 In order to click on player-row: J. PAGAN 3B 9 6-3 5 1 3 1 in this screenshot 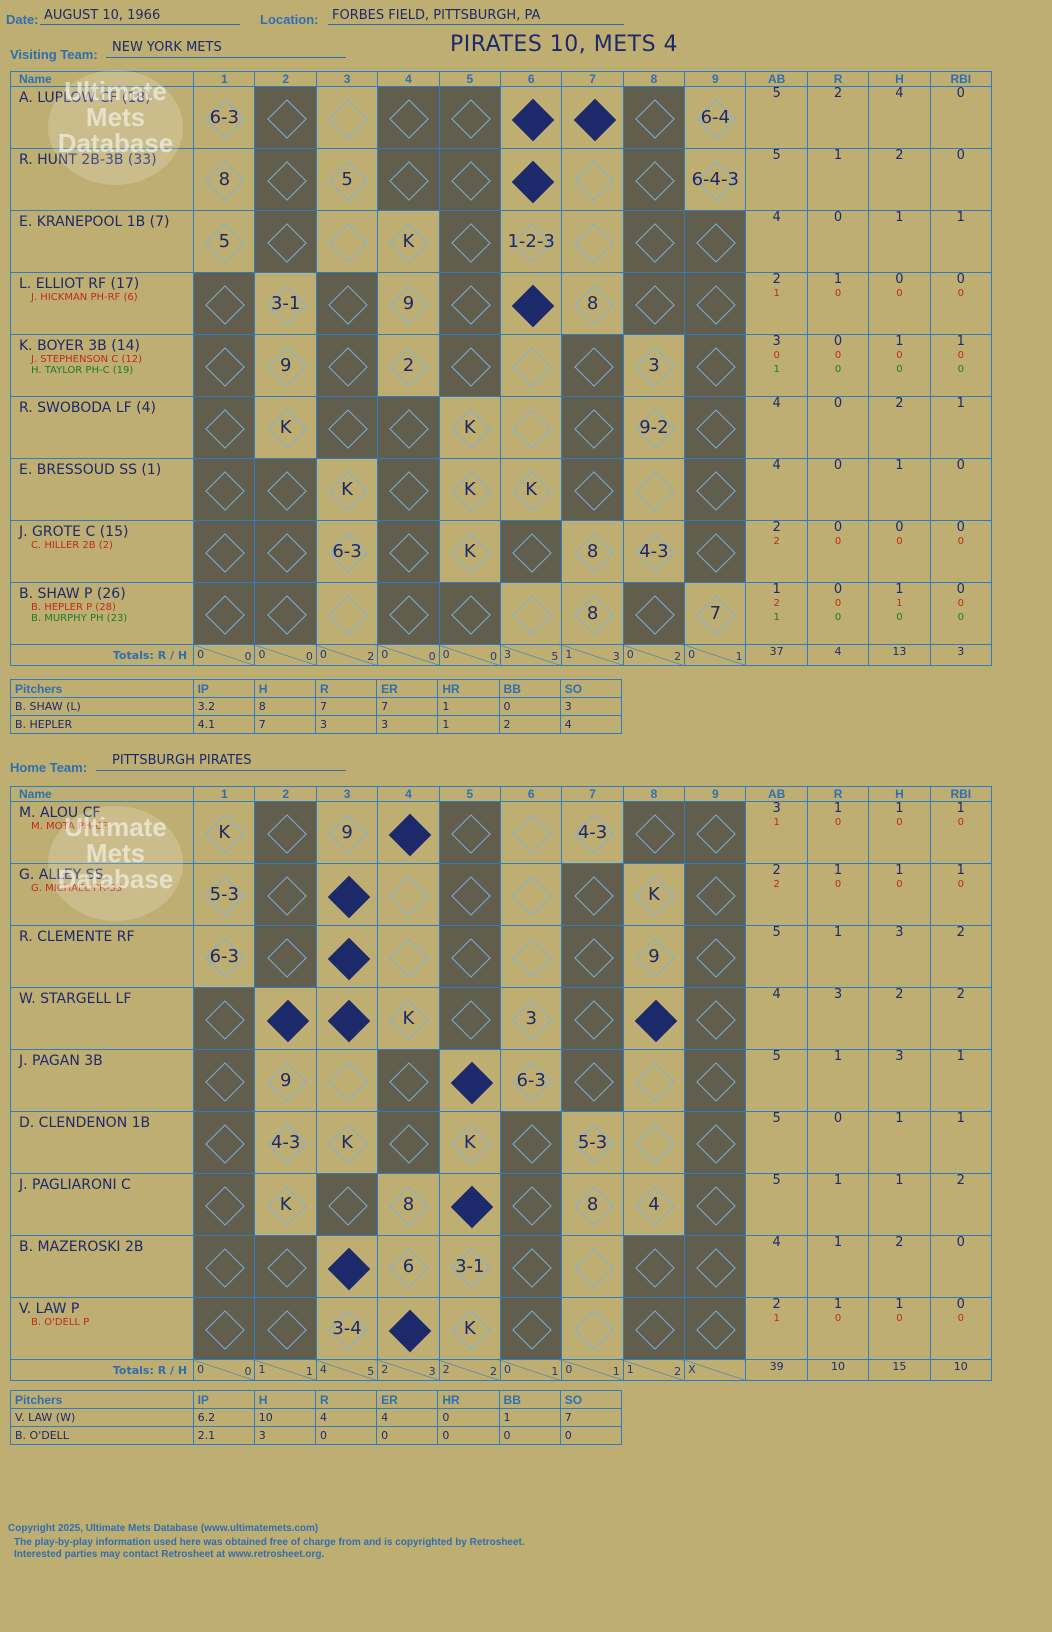, I will do `click(501, 1080)`.